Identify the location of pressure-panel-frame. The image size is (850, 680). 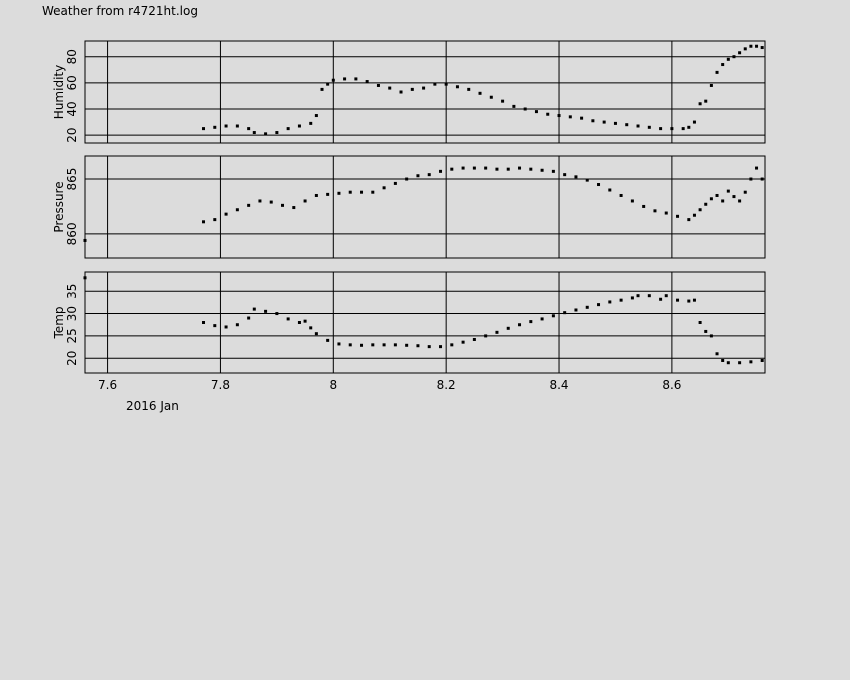
(425, 207).